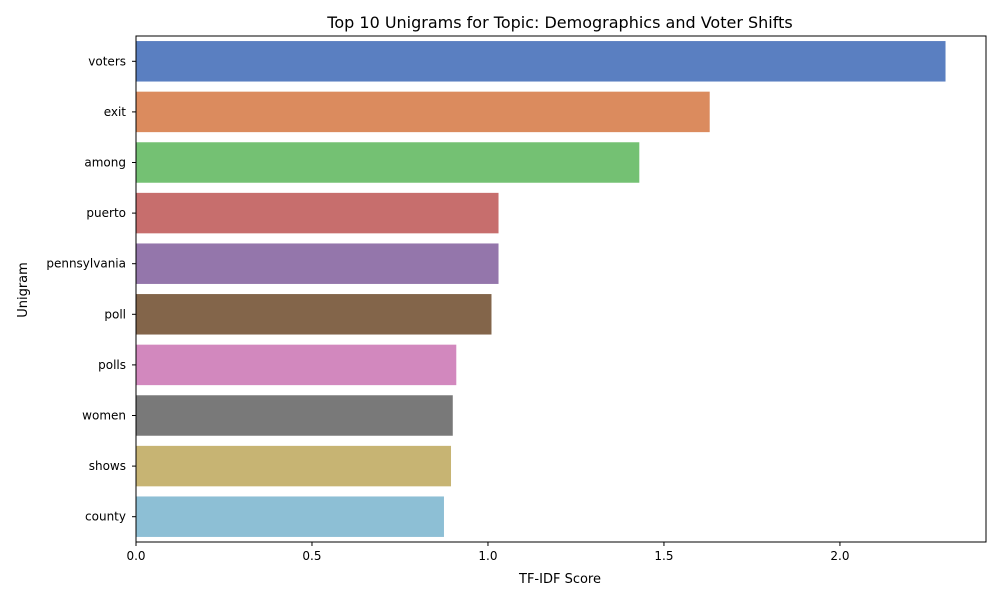 The height and width of the screenshot is (604, 1000). I want to click on y-axis-label: Unigram, so click(23, 290).